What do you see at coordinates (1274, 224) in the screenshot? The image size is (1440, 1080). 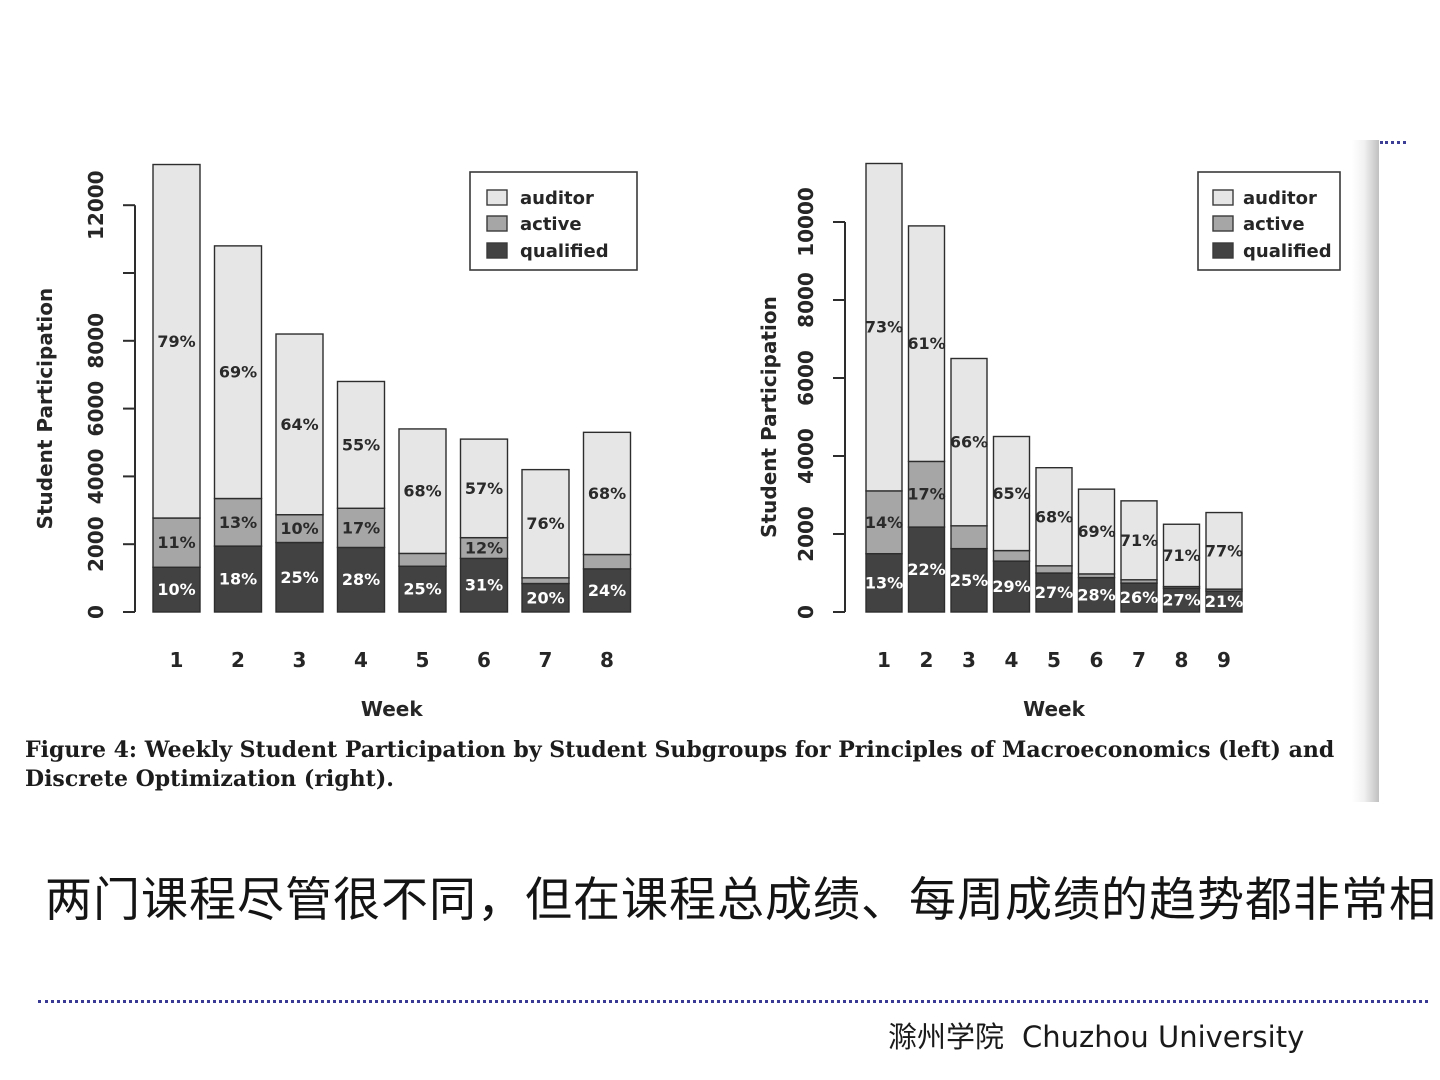 I see `legend-label-active: active` at bounding box center [1274, 224].